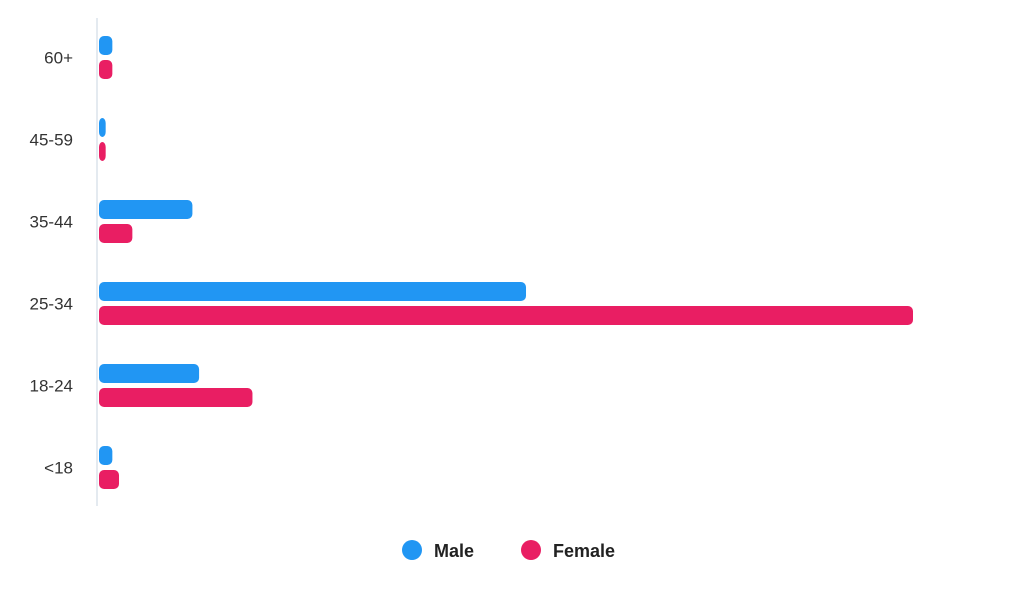 This screenshot has width=1024, height=597. What do you see at coordinates (531, 550) in the screenshot?
I see `legend-marker-female` at bounding box center [531, 550].